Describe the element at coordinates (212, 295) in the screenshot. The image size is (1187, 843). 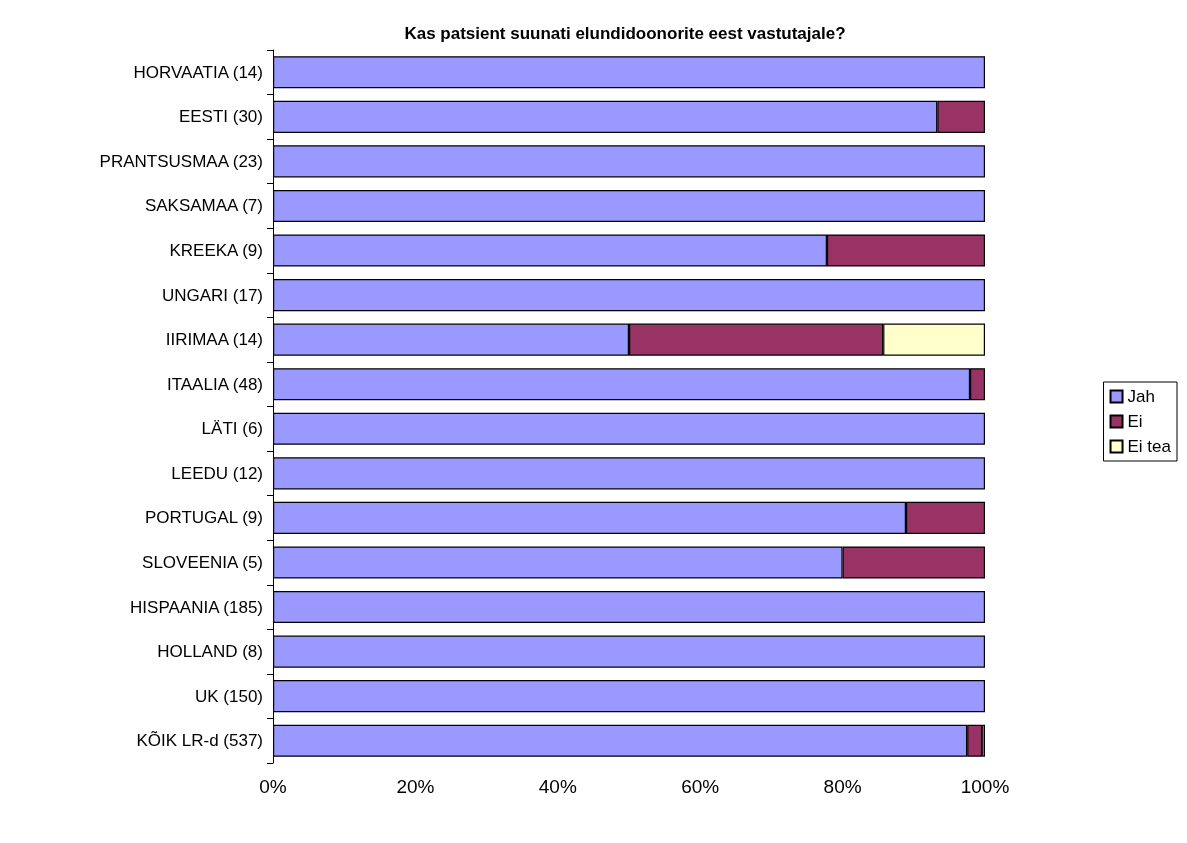
I see `y-tick-label: UNGARI (17)` at that location.